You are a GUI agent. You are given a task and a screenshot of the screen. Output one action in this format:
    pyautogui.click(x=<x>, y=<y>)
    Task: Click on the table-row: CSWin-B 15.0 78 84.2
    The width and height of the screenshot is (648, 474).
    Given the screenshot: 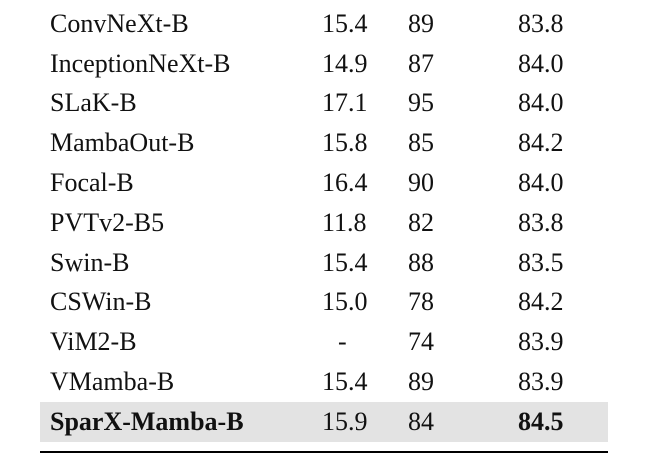 What is the action you would take?
    pyautogui.click(x=324, y=303)
    